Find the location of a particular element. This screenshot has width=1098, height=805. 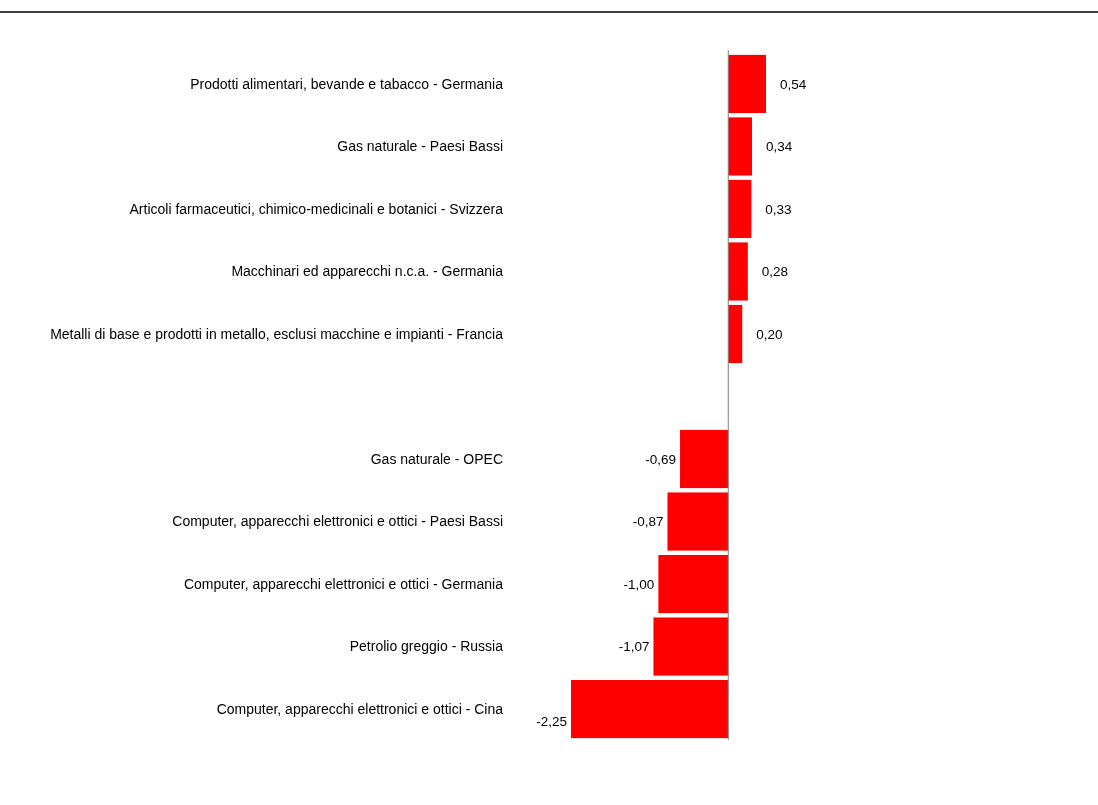

data-label: -1,07 is located at coordinates (634, 647).